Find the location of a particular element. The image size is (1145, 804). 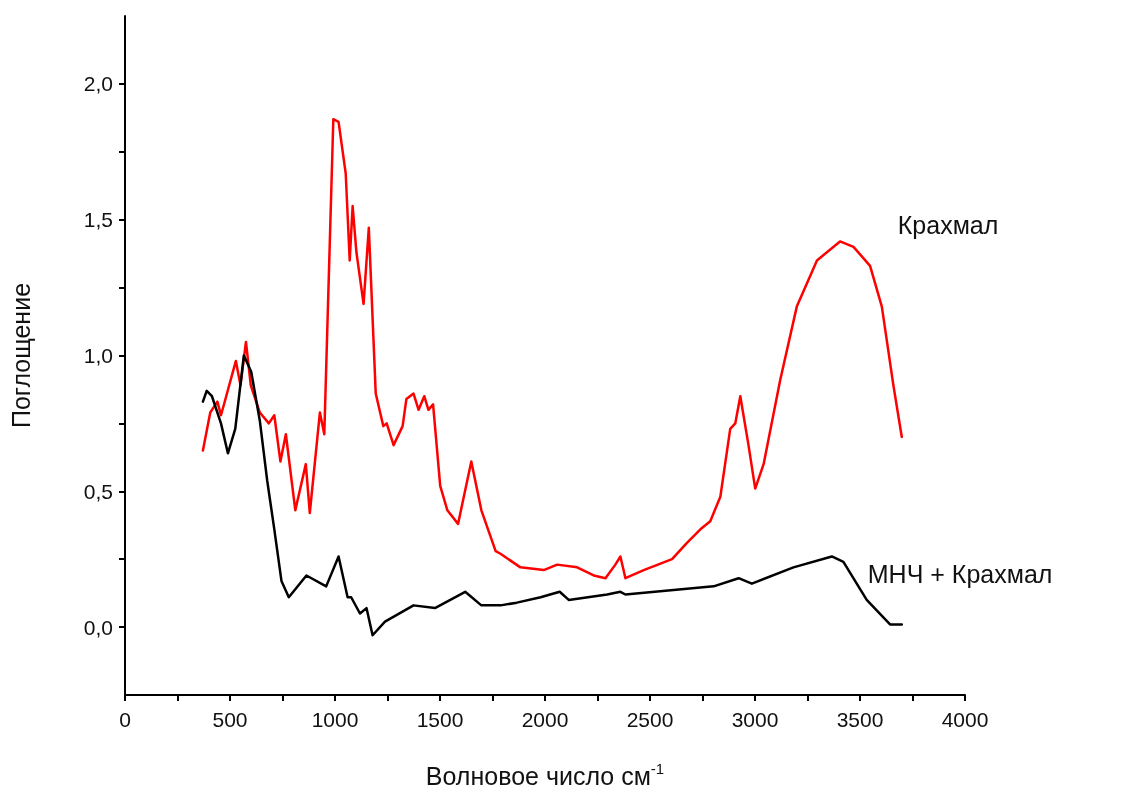

y-tick-label: 0,5 is located at coordinates (98, 491).